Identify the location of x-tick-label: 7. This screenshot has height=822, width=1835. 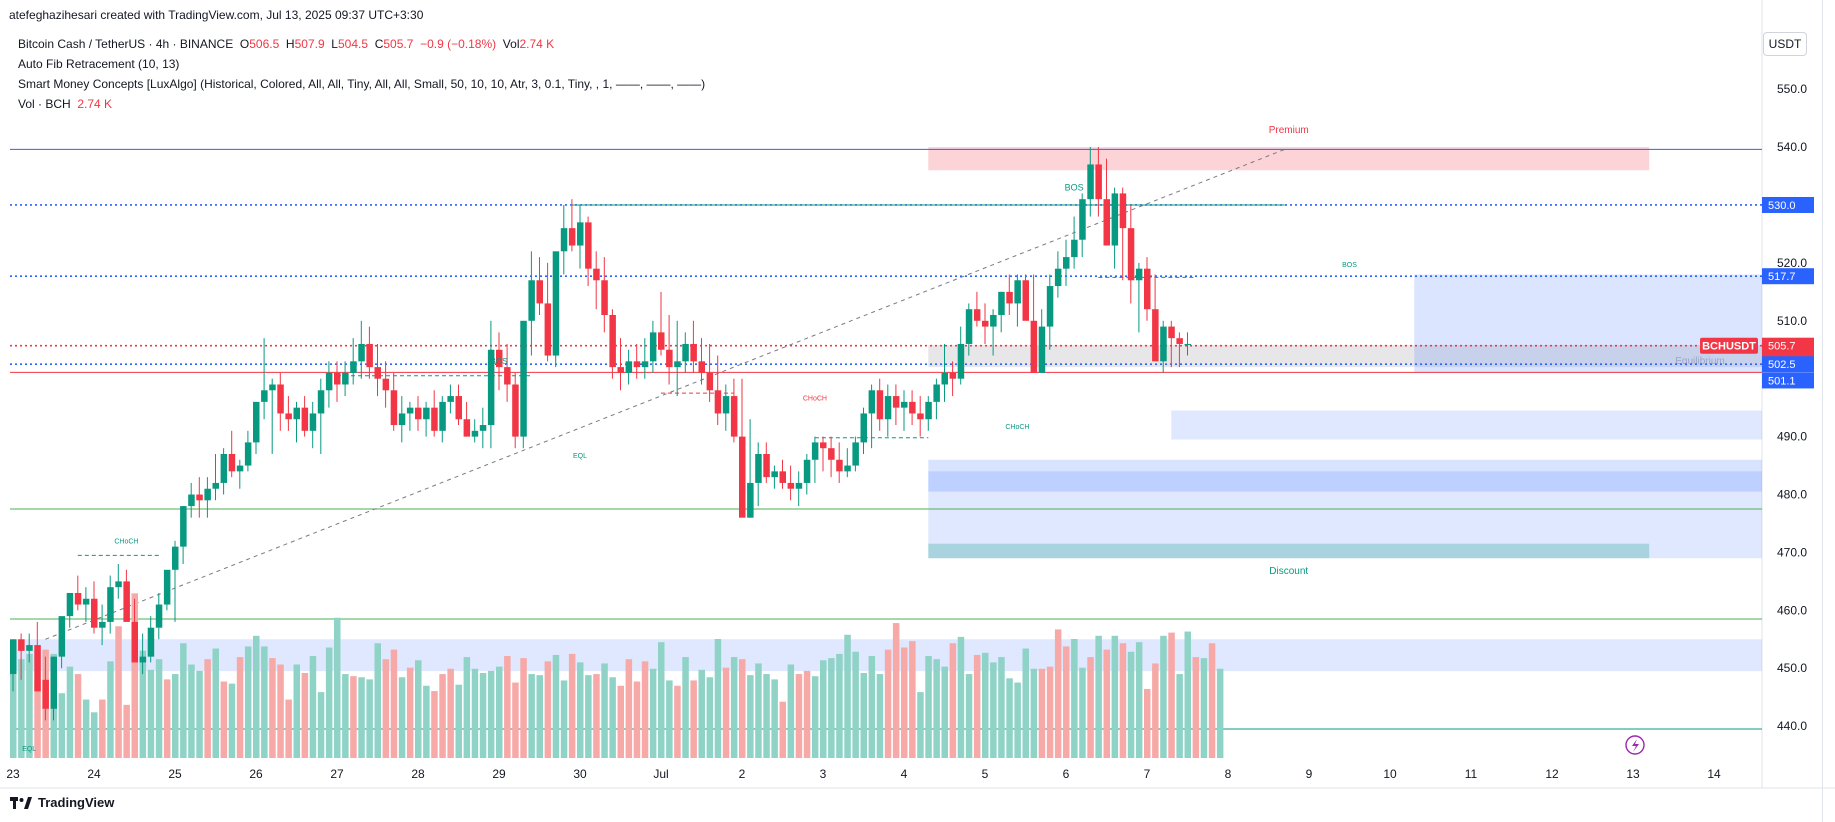
(1147, 774).